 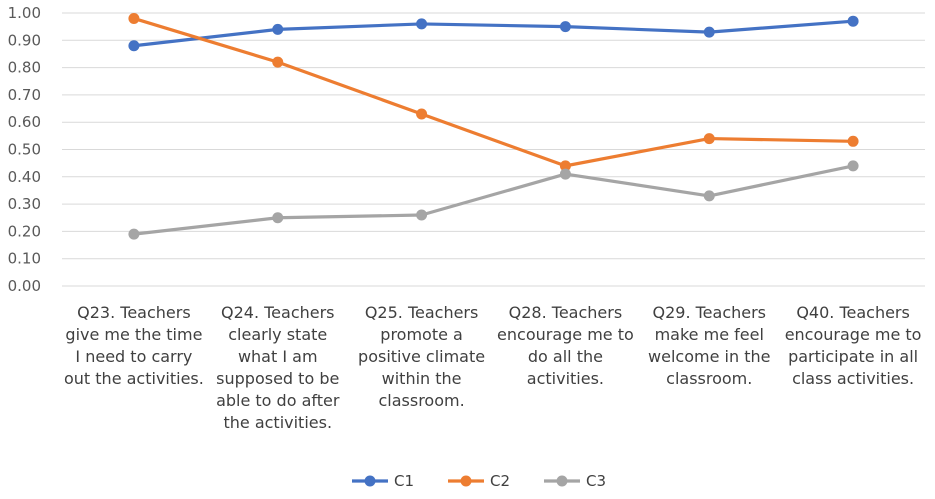 What do you see at coordinates (565, 356) in the screenshot?
I see `x-tick-label-line: do all the` at bounding box center [565, 356].